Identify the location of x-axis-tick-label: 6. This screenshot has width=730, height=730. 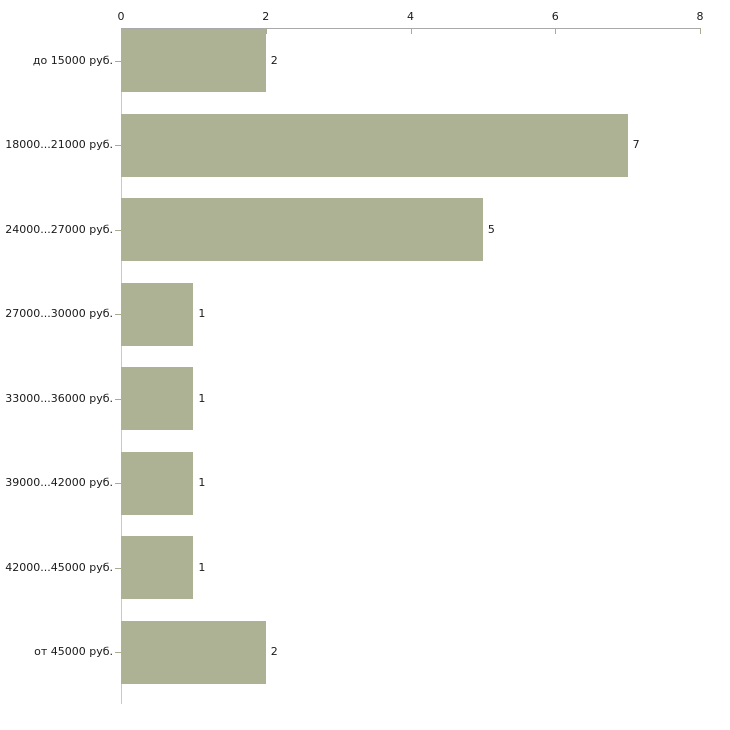
(555, 16).